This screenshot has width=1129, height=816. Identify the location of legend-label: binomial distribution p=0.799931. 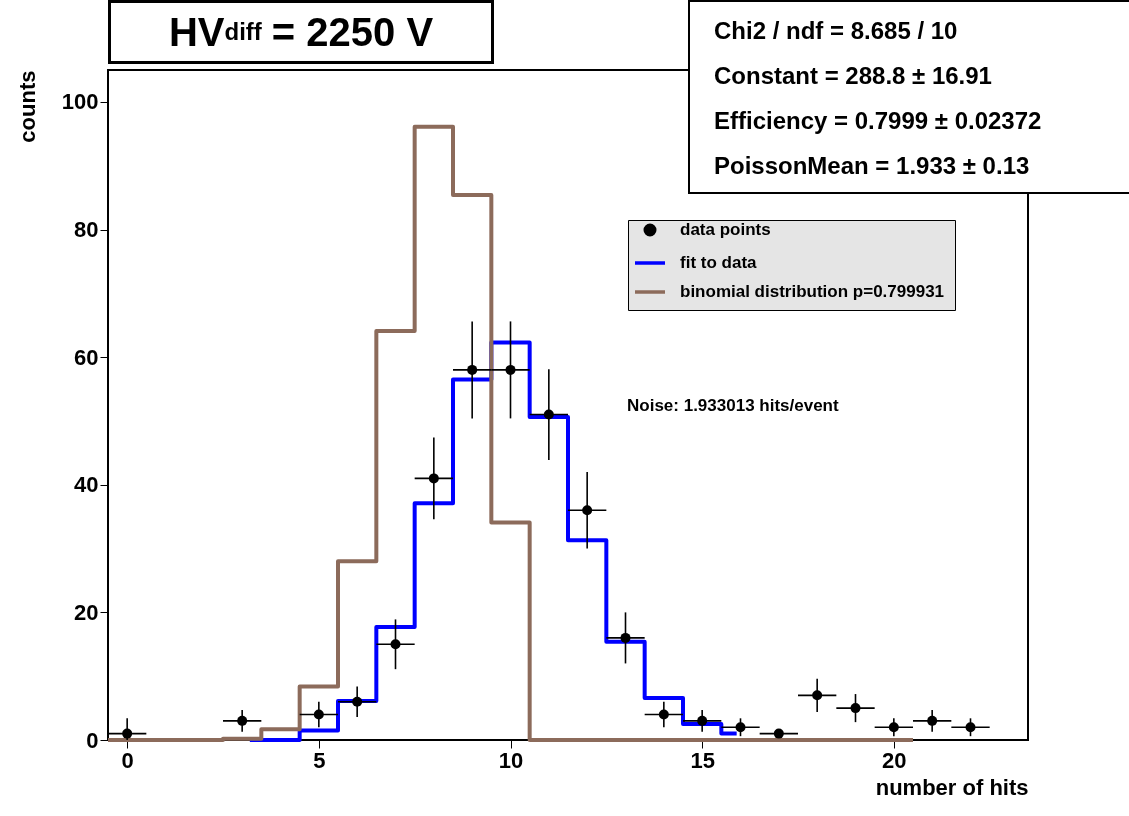
(812, 291).